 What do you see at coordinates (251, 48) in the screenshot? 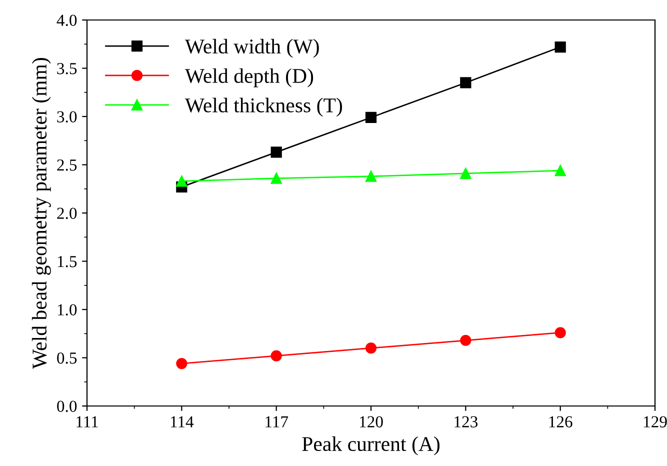
I see `legend-label: Weld width (W)` at bounding box center [251, 48].